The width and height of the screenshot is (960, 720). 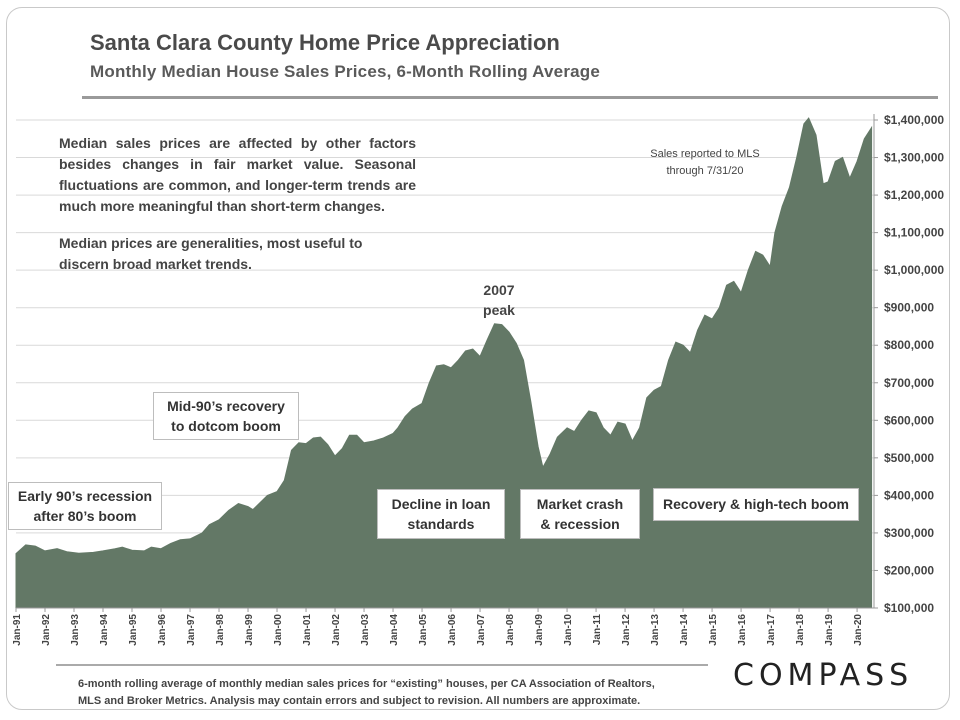 I want to click on early-90s-callout: Early 90’s recession after 80’s boom, so click(x=85, y=506).